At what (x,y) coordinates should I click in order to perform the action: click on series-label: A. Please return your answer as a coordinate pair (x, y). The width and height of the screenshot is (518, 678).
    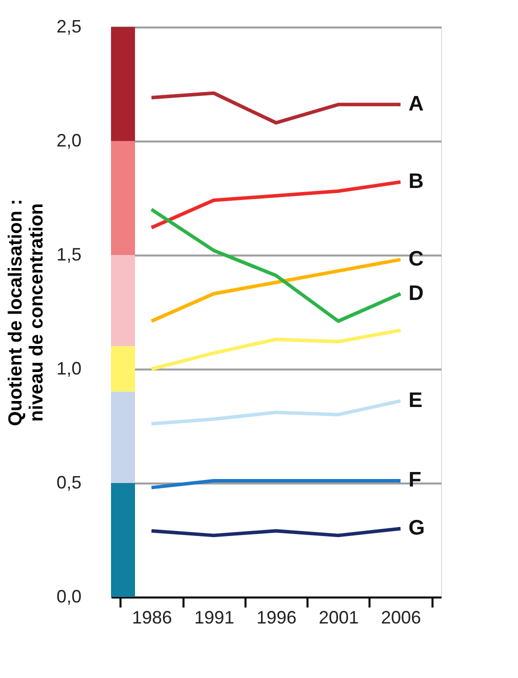
    Looking at the image, I should click on (416, 104).